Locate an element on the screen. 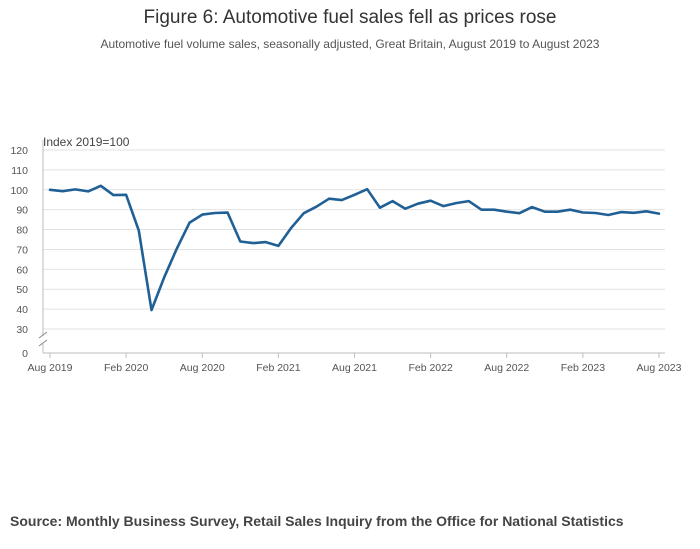 This screenshot has width=700, height=549. x-tick-label: Aug 2019 is located at coordinates (50, 368).